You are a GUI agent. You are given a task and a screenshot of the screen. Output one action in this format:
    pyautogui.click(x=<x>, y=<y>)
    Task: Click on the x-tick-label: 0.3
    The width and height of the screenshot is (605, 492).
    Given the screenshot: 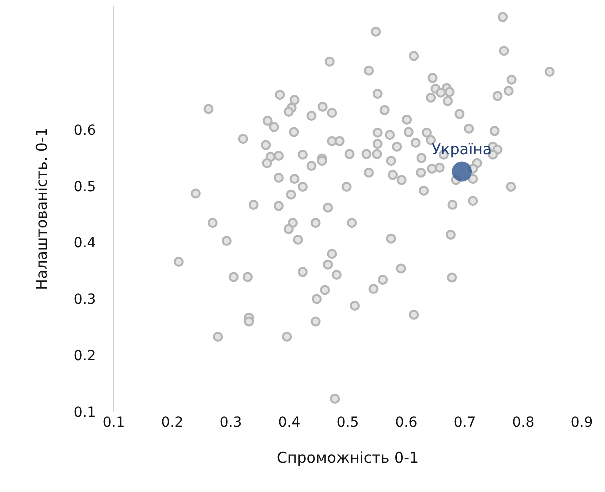 What is the action you would take?
    pyautogui.click(x=231, y=423)
    